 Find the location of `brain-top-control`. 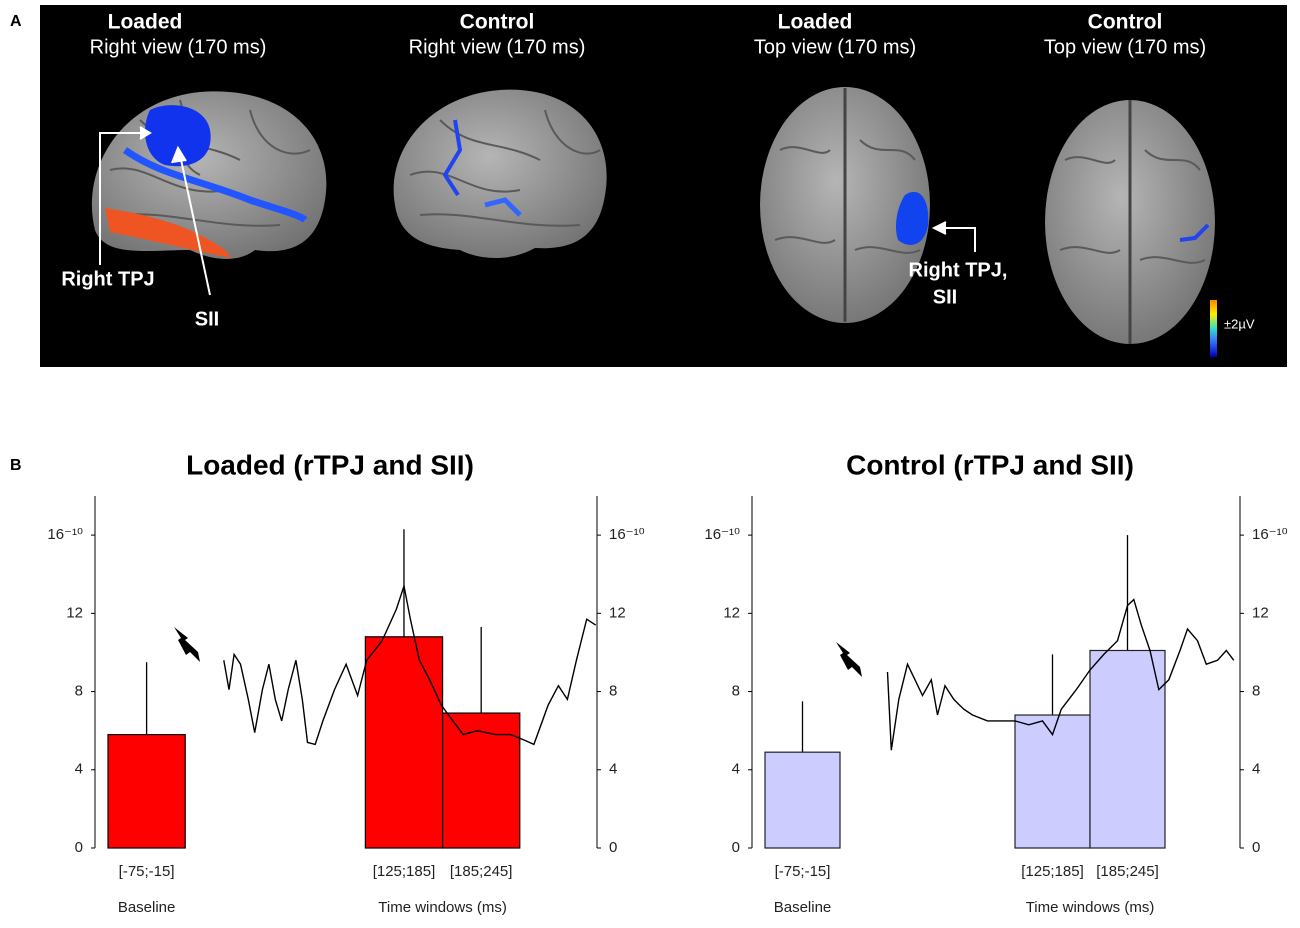

brain-top-control is located at coordinates (1130, 222).